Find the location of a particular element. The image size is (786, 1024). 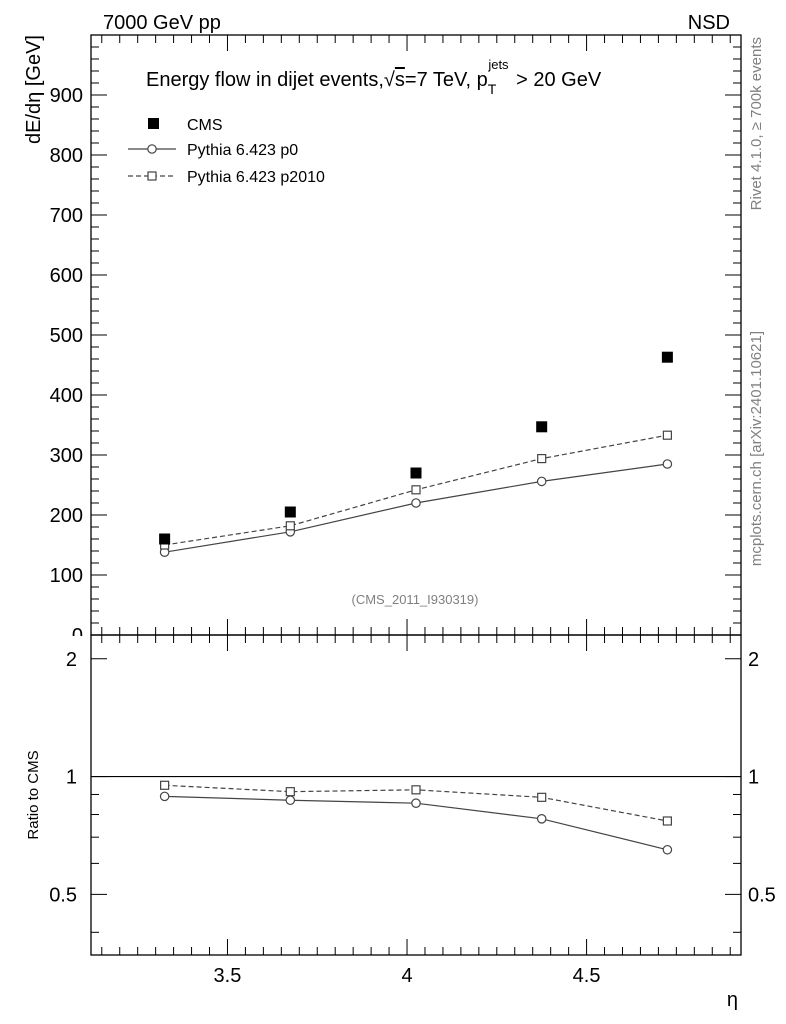

main-series-layer is located at coordinates (416, 454).